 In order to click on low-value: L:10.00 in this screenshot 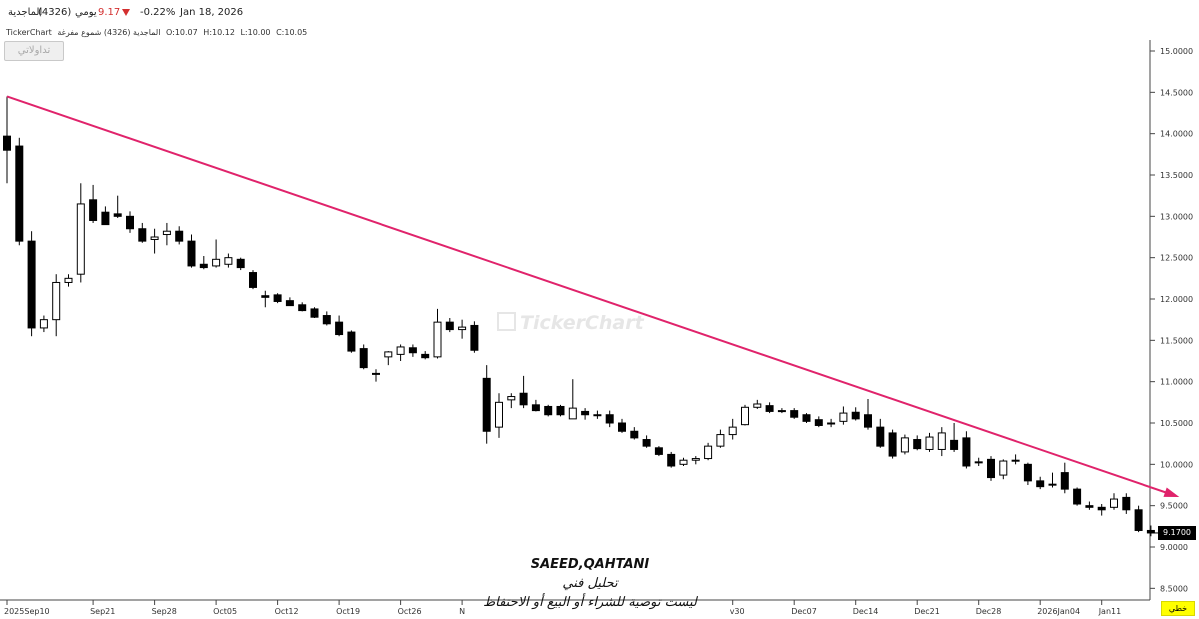, I will do `click(255, 32)`.